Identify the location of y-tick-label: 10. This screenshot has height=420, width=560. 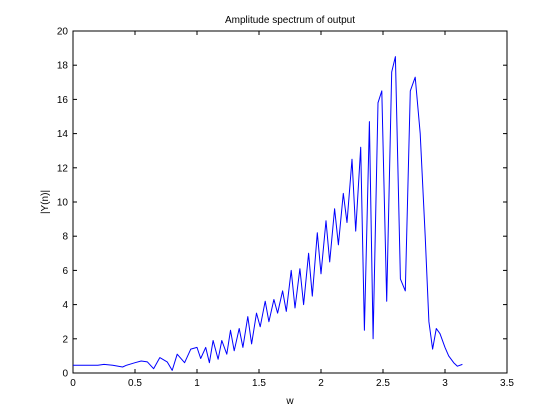
(63, 203).